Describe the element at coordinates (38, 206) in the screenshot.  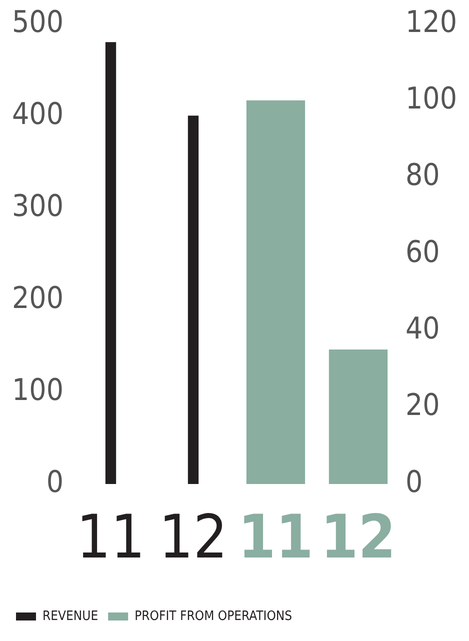
I see `y-tick-label: 300` at that location.